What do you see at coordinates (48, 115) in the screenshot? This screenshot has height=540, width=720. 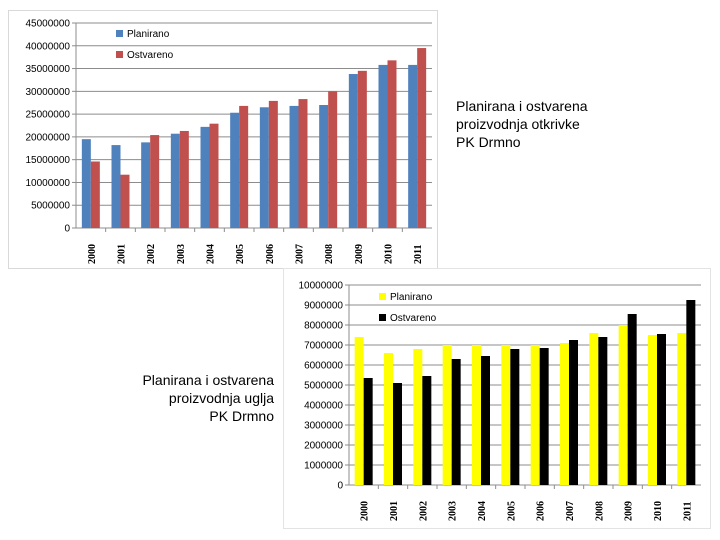 I see `y-tick-label: 25000000` at bounding box center [48, 115].